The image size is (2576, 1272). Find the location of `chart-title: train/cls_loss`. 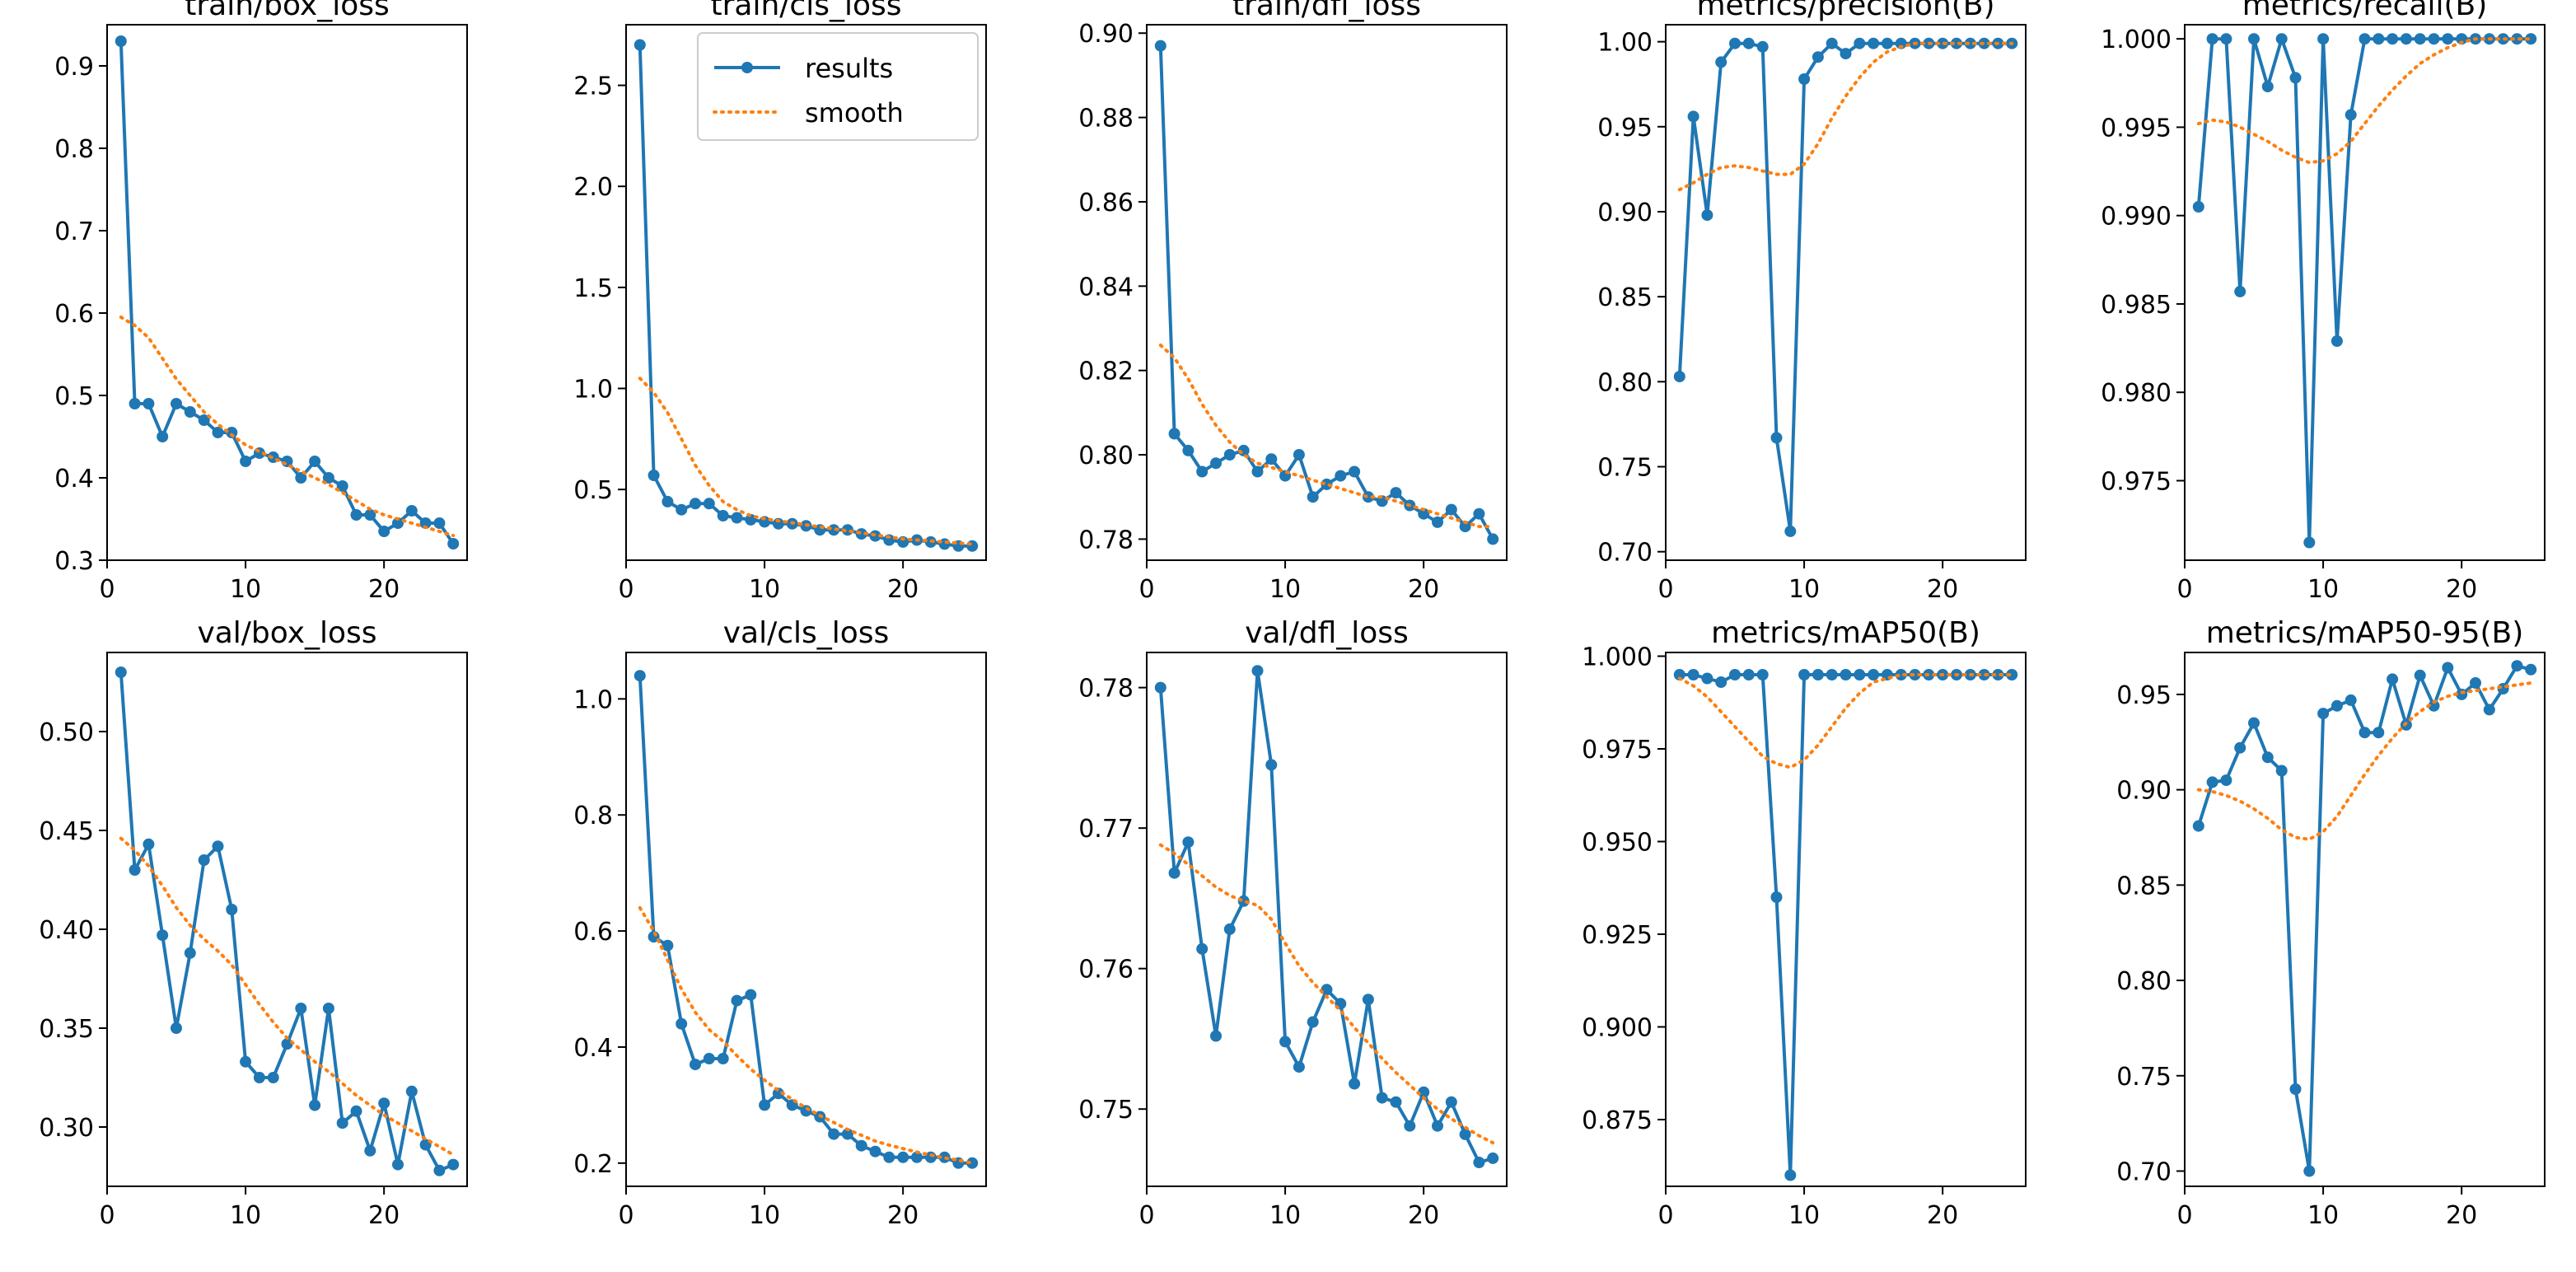

chart-title: train/cls_loss is located at coordinates (805, 11).